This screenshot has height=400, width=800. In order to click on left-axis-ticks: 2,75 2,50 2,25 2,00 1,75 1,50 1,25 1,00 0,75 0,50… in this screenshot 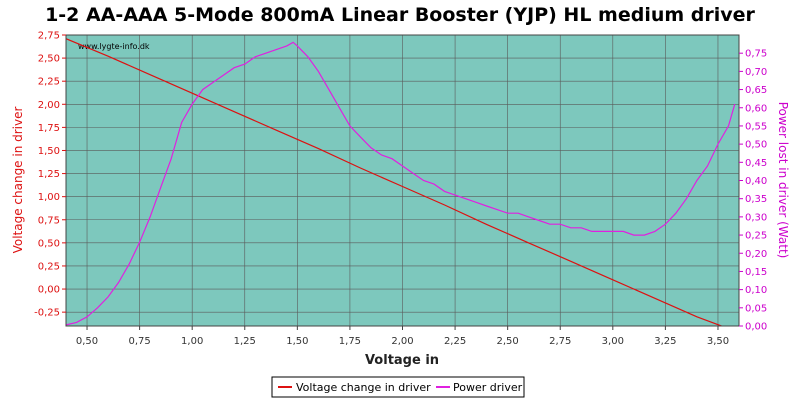, I will do `click(50, 175)`.